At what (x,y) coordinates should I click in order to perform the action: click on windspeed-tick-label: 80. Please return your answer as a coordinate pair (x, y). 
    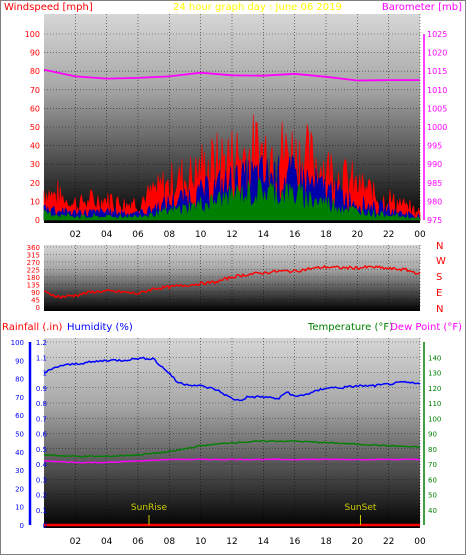
    Looking at the image, I should click on (35, 71).